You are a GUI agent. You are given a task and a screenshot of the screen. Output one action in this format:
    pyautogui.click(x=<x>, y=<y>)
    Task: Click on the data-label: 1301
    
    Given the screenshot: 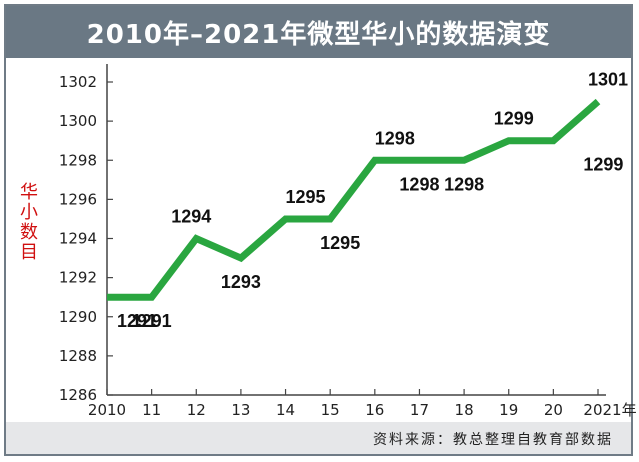 What is the action you would take?
    pyautogui.click(x=608, y=80)
    